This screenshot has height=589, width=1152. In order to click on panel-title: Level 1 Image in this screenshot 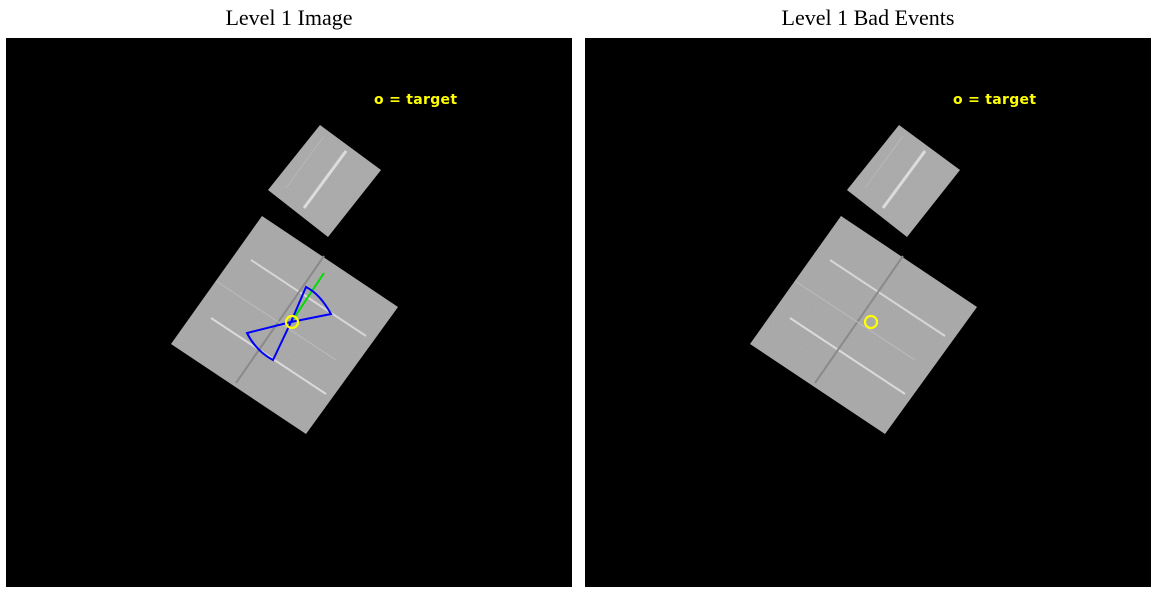, I will do `click(289, 17)`.